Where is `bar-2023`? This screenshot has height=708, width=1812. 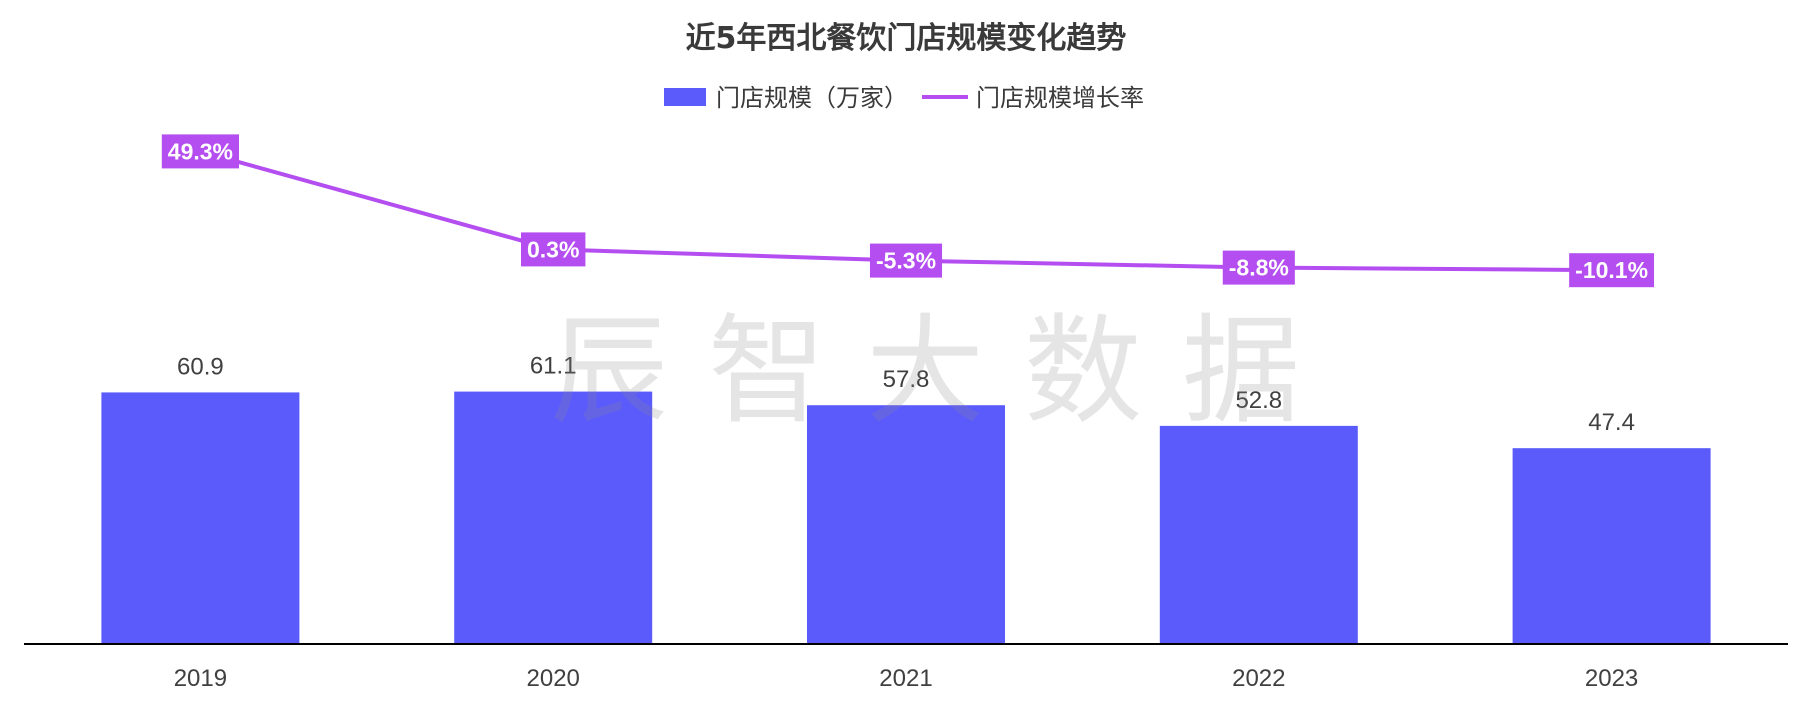 bar-2023 is located at coordinates (1611, 546).